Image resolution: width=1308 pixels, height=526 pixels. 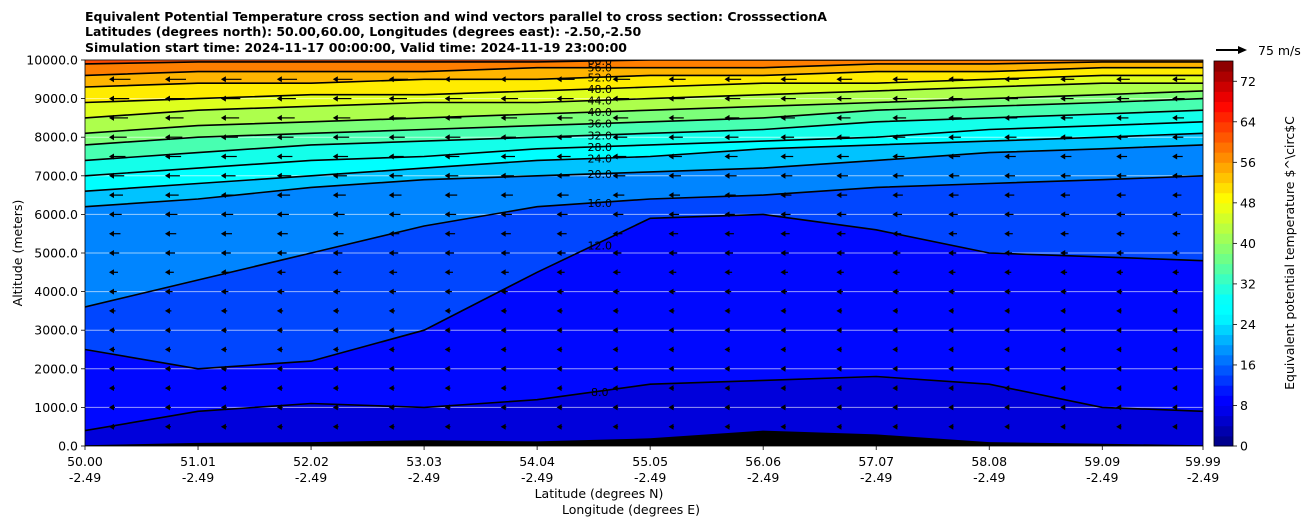 What do you see at coordinates (1234, 257) in the screenshot?
I see `colorbar: 0 8 16 24 32 40 48 56 64 72` at bounding box center [1234, 257].